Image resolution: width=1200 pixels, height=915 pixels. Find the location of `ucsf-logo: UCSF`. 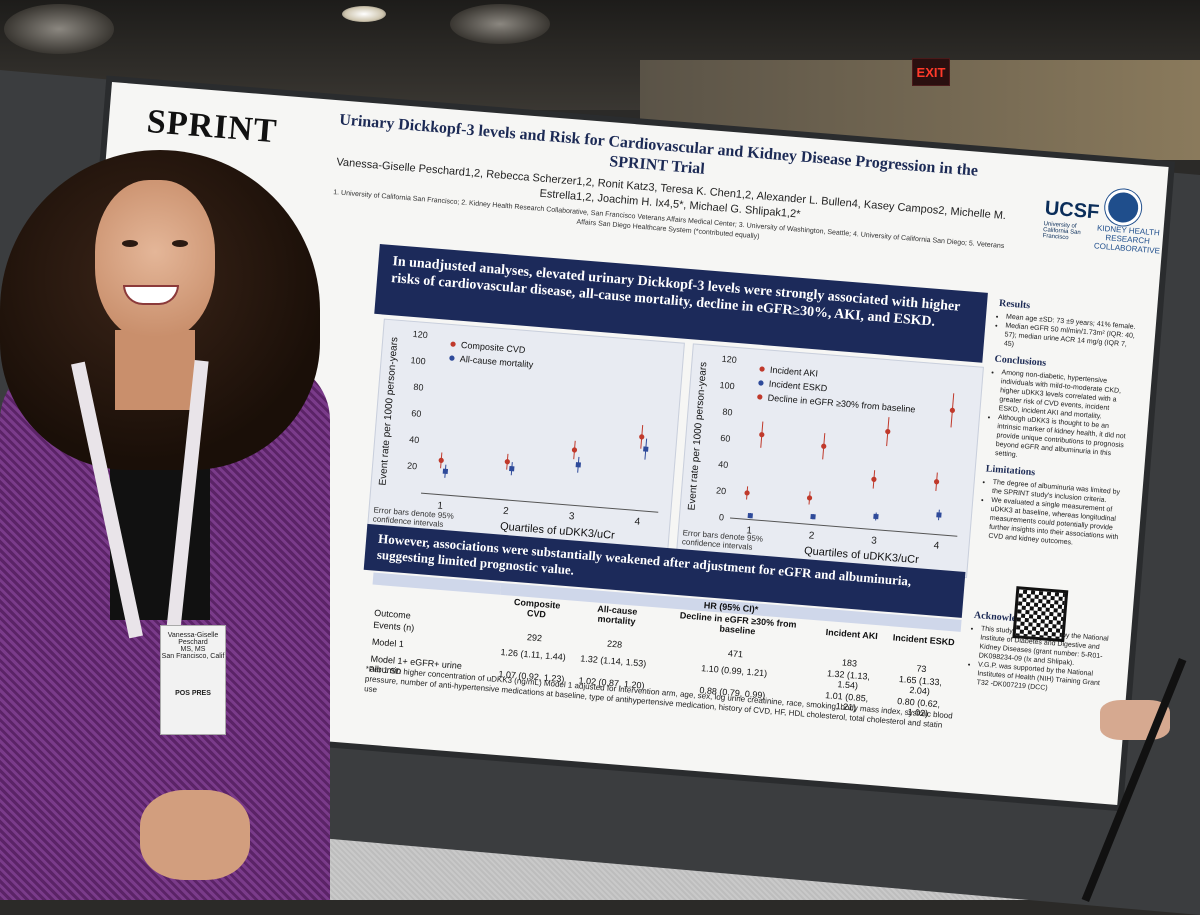

ucsf-logo: UCSF is located at coordinates (1072, 210).